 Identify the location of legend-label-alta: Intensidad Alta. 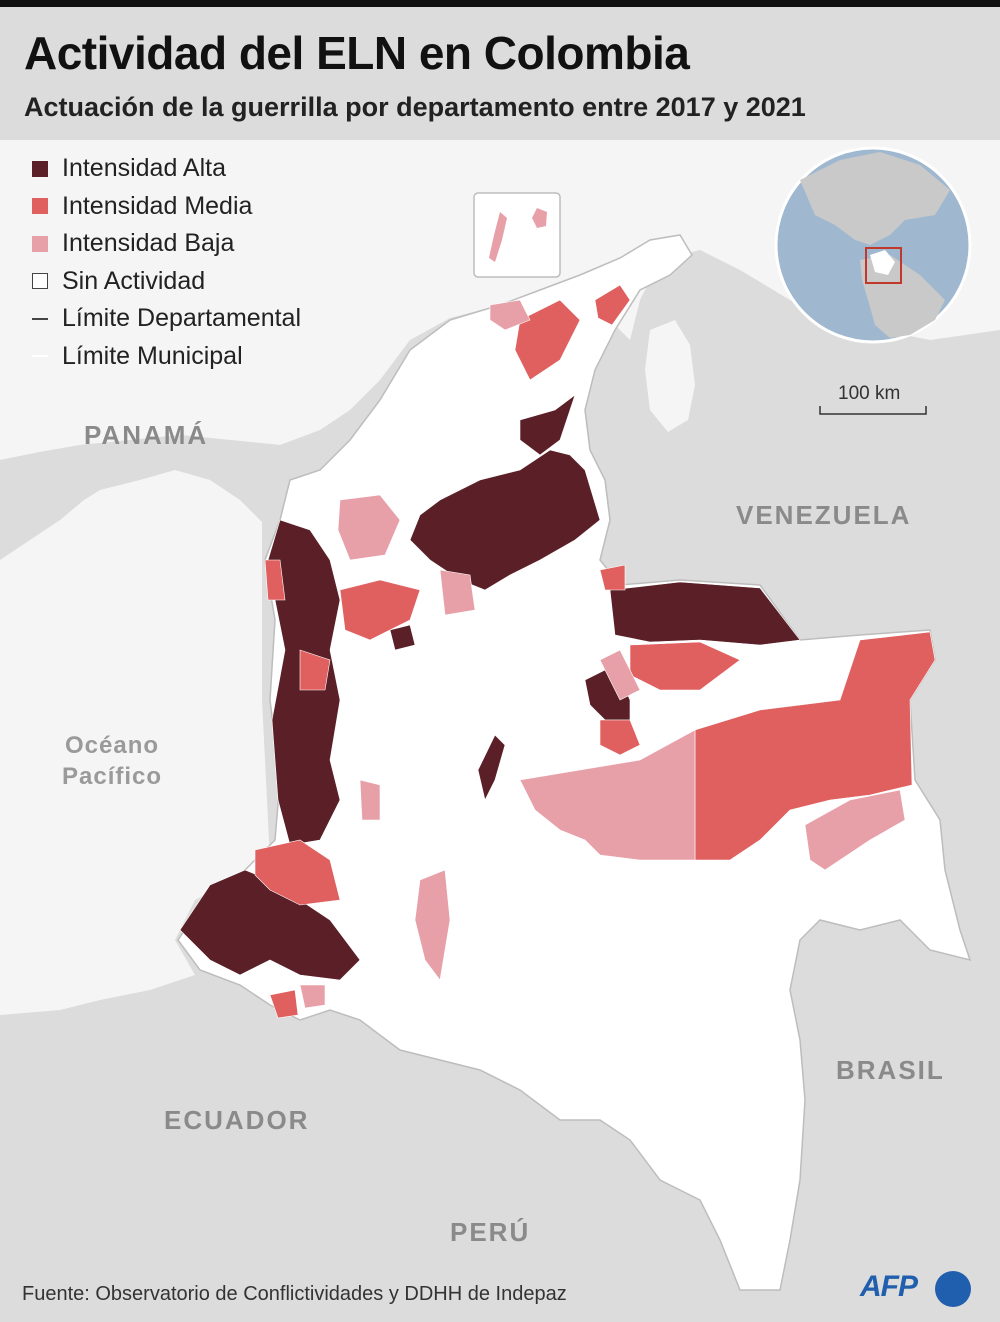
(144, 168).